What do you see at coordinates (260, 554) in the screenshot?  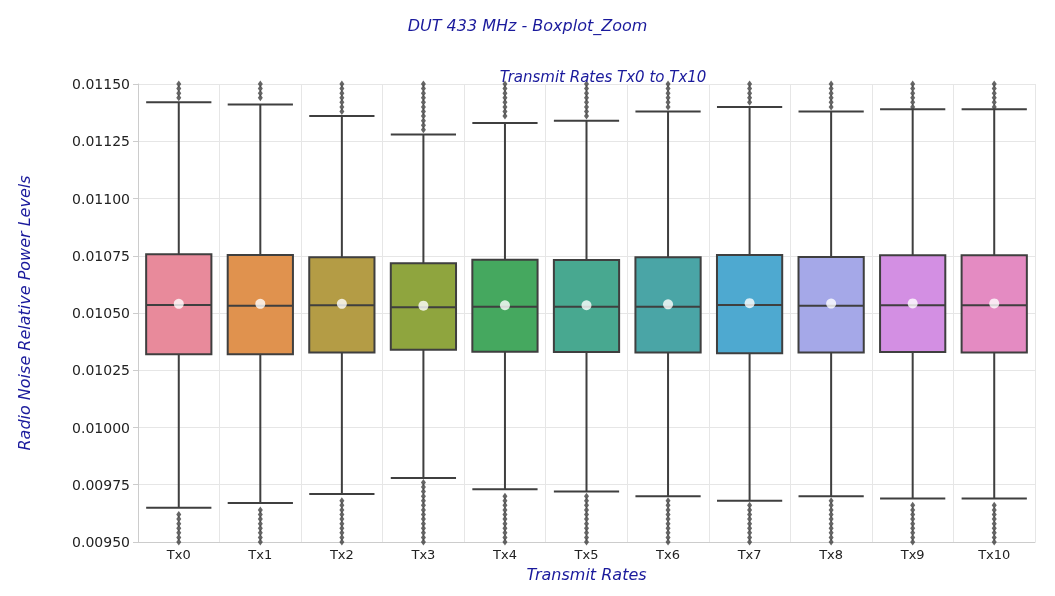 I see `x-tick-label: Tx1` at bounding box center [260, 554].